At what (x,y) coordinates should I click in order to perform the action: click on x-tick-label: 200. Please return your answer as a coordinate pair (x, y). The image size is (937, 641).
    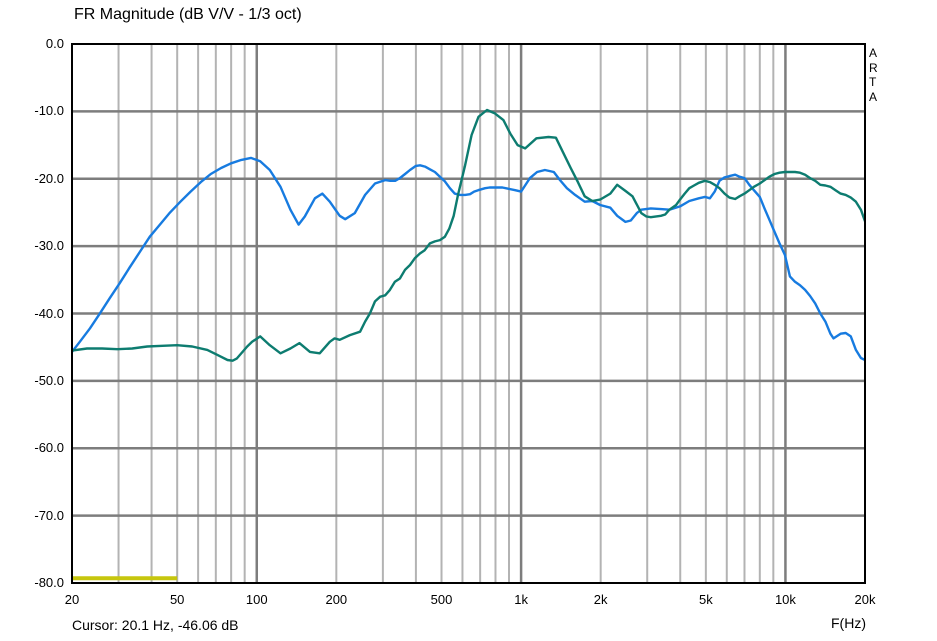
    Looking at the image, I should click on (336, 599).